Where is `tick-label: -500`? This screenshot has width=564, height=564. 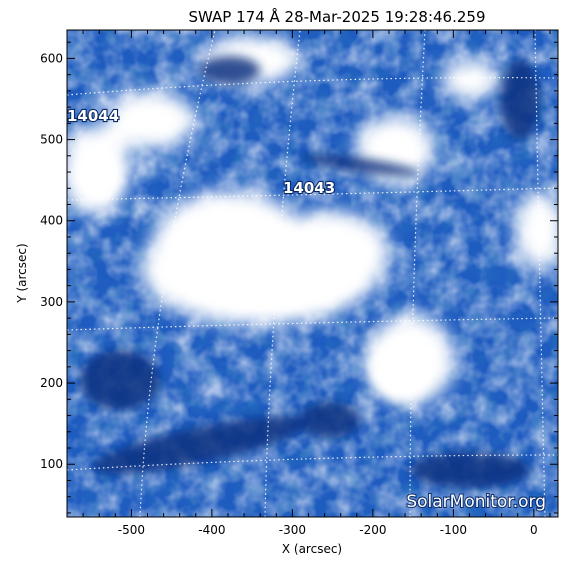
tick-label: -500 is located at coordinates (131, 530).